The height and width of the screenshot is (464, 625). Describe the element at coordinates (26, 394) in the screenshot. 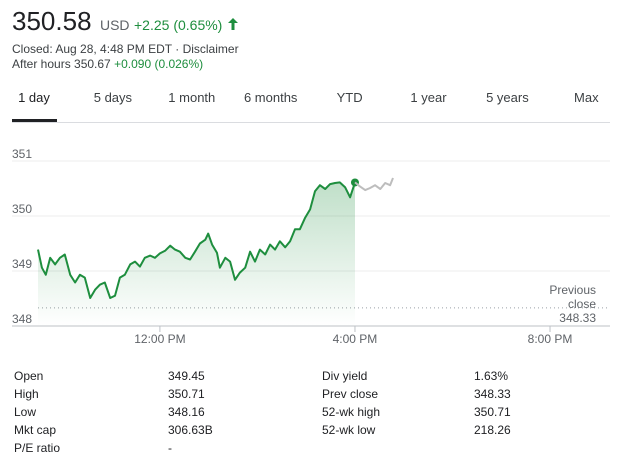

I see `stat-label: High` at that location.